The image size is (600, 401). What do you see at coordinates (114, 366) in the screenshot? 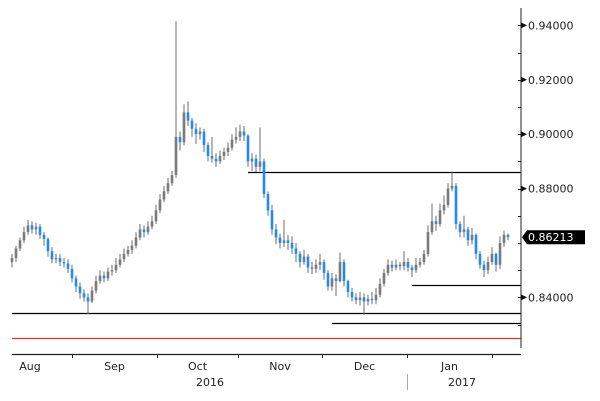
I see `x-month-label: Sep` at bounding box center [114, 366].